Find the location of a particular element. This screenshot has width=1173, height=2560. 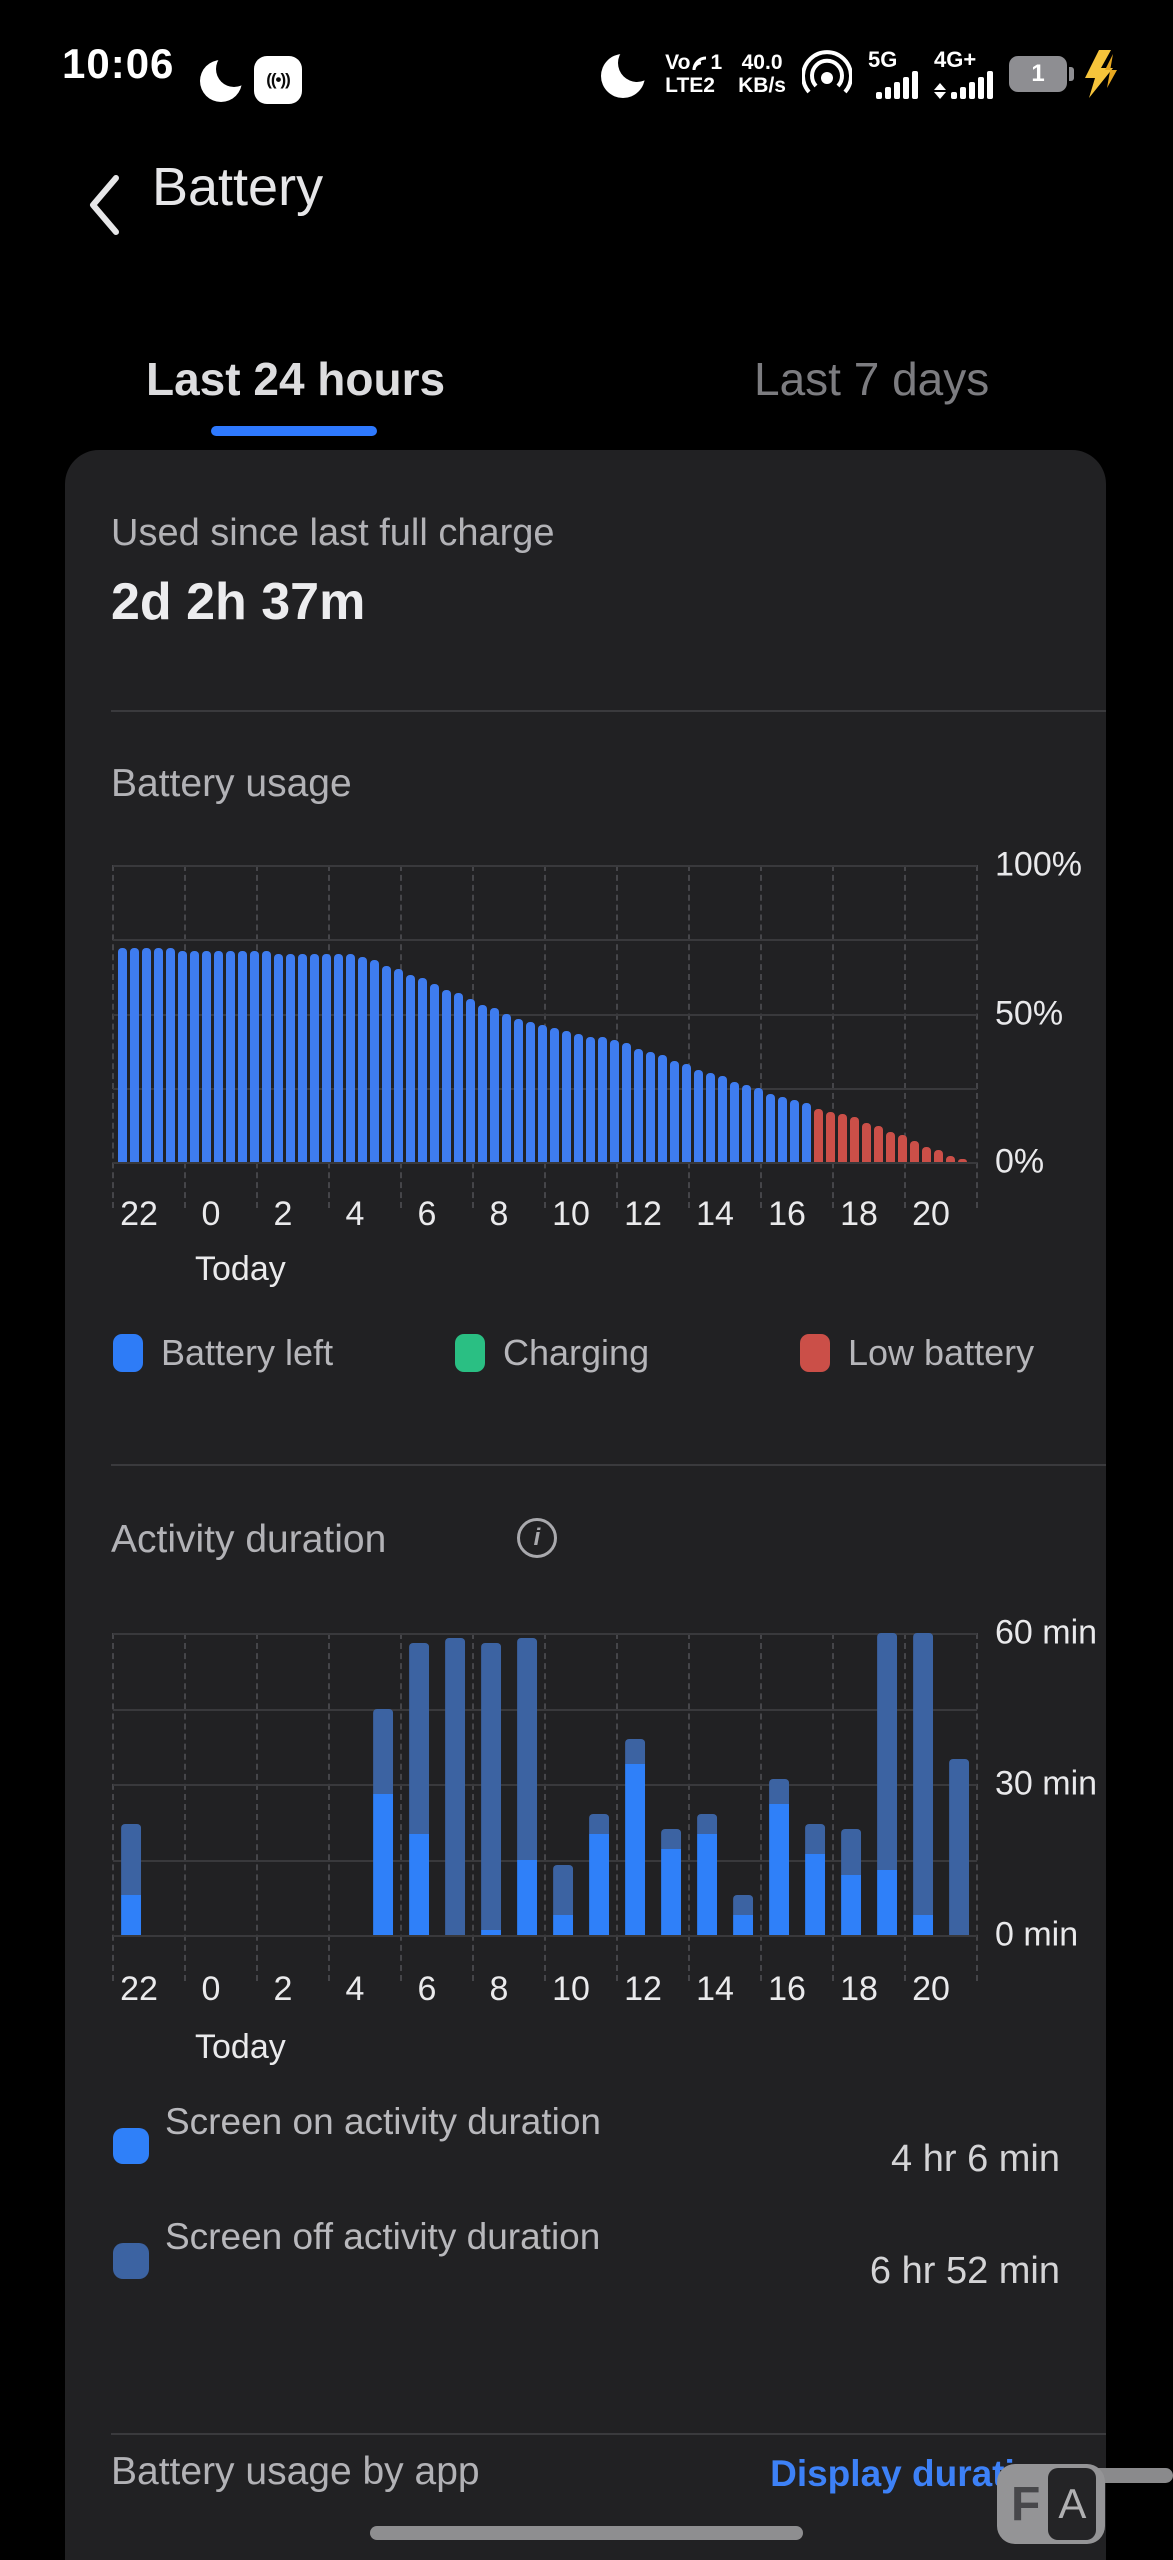

x-axis-tick: 6 is located at coordinates (427, 1989).